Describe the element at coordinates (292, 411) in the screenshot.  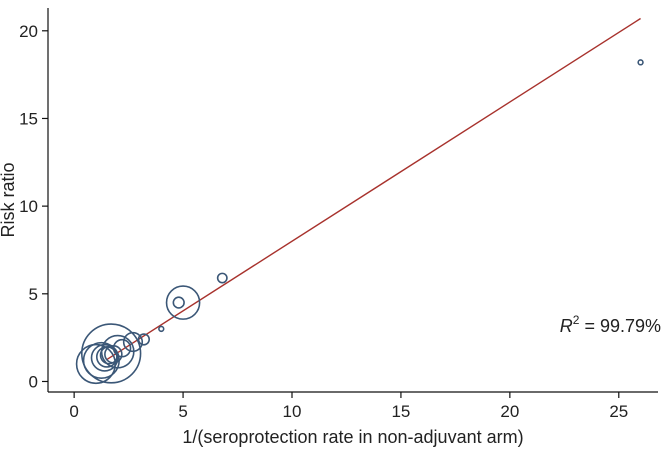
I see `x-tick-label: 10` at that location.